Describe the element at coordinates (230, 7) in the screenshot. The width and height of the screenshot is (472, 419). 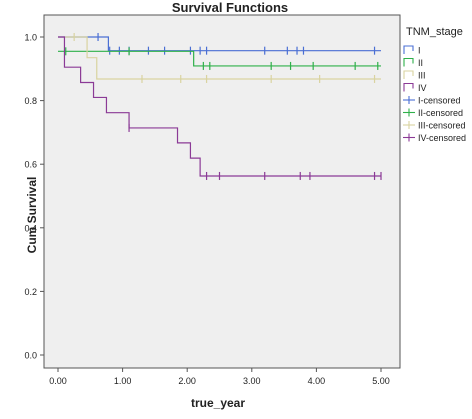
I see `chart-title: Survival Functions` at that location.